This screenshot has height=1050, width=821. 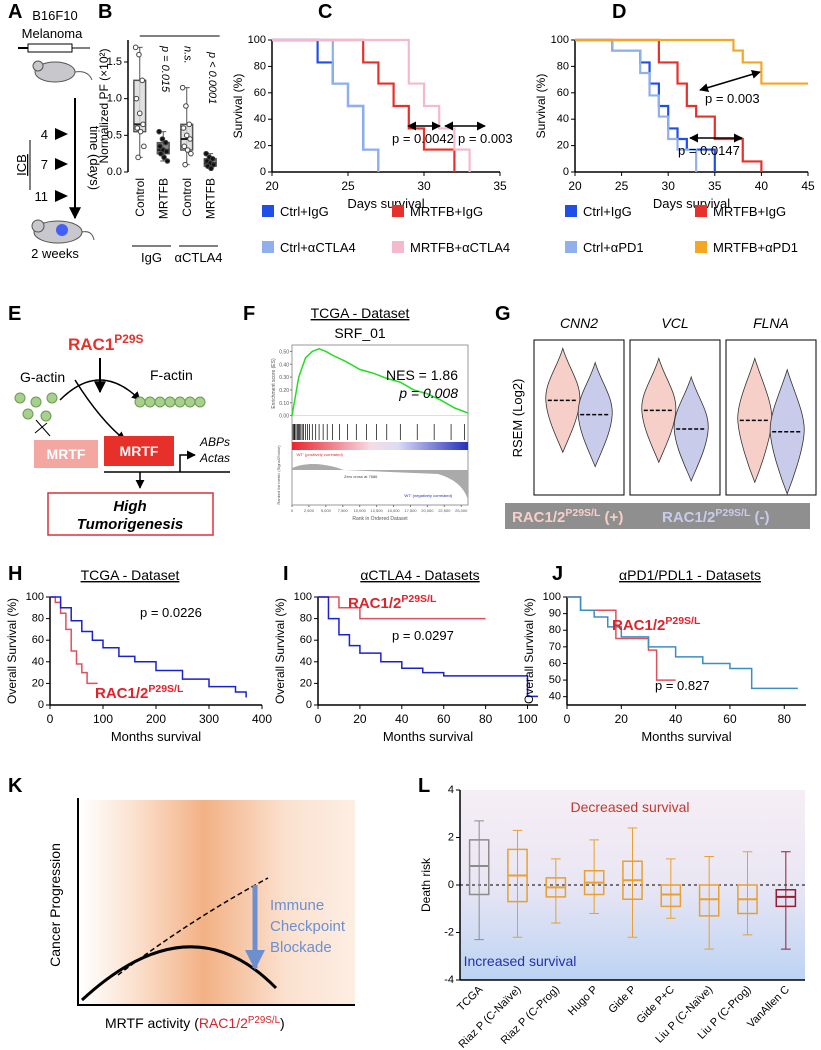 I want to click on y-tick-label: 0.30, so click(x=284, y=378).